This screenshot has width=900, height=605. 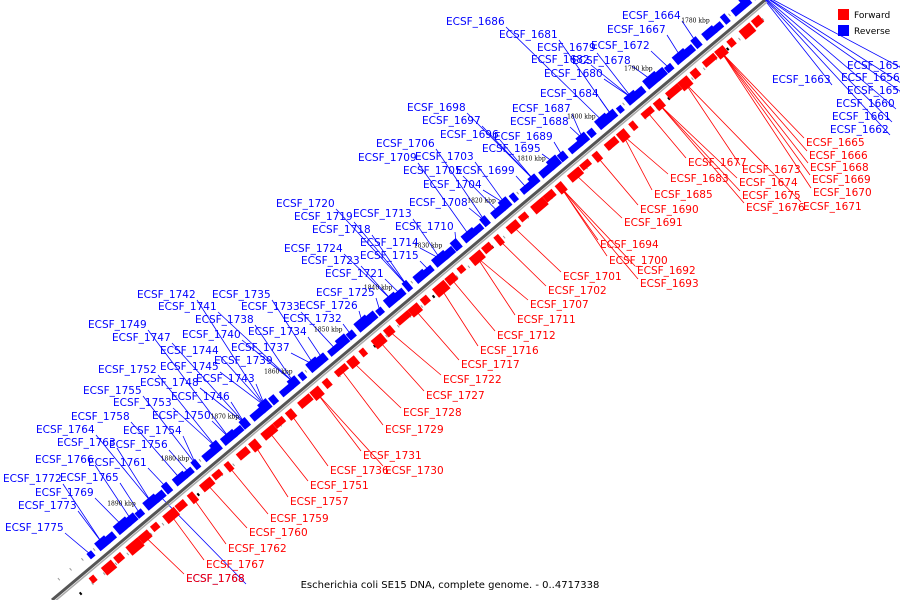 What do you see at coordinates (581, 117) in the screenshot?
I see `scale-tick-label: 1800 kbp` at bounding box center [581, 117].